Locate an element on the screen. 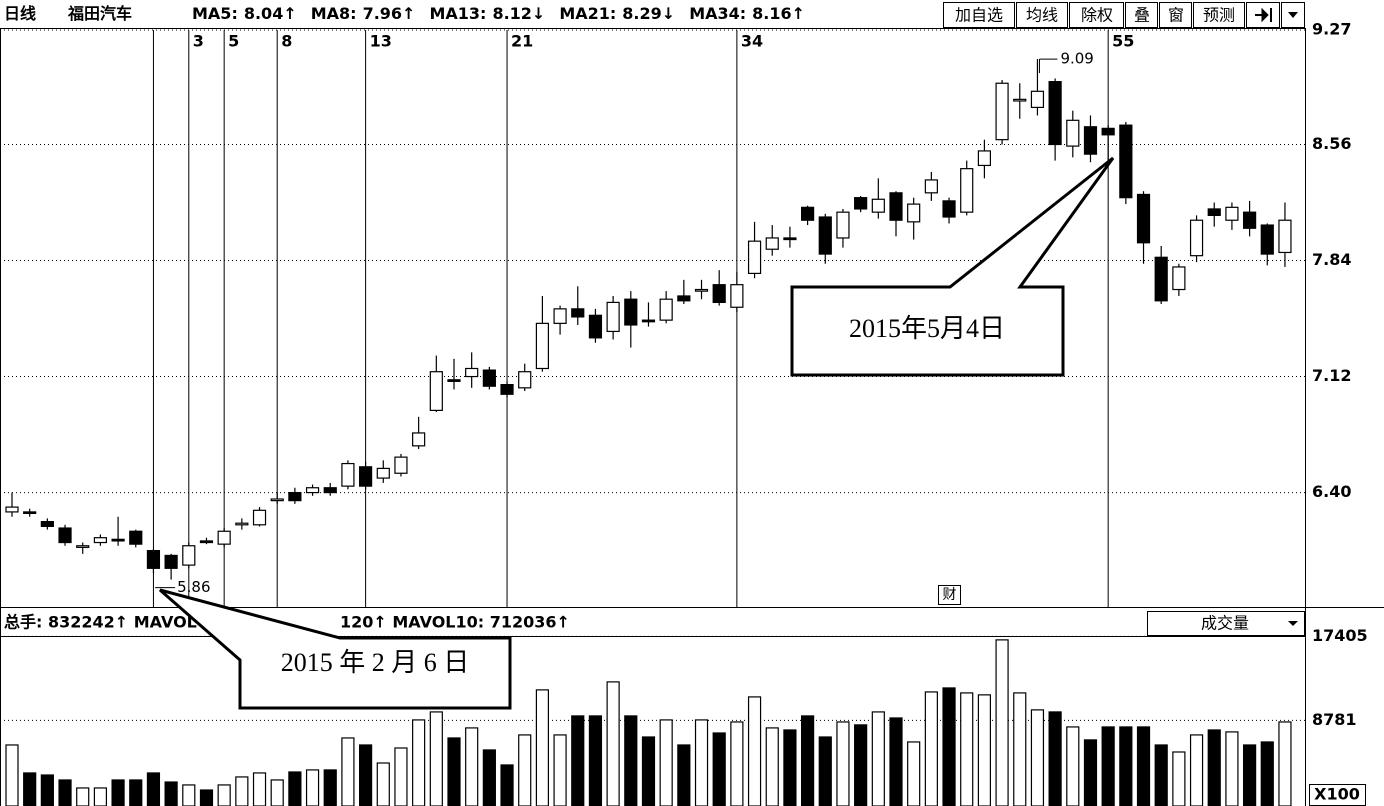 The height and width of the screenshot is (806, 1384). button-label: 预测 is located at coordinates (1219, 15).